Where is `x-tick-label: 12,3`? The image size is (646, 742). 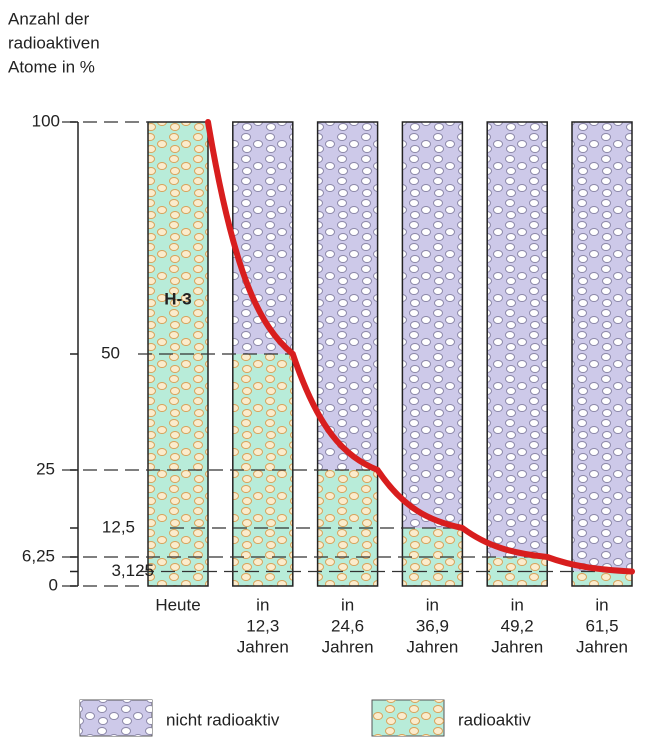
x-tick-label: 12,3 is located at coordinates (262, 625).